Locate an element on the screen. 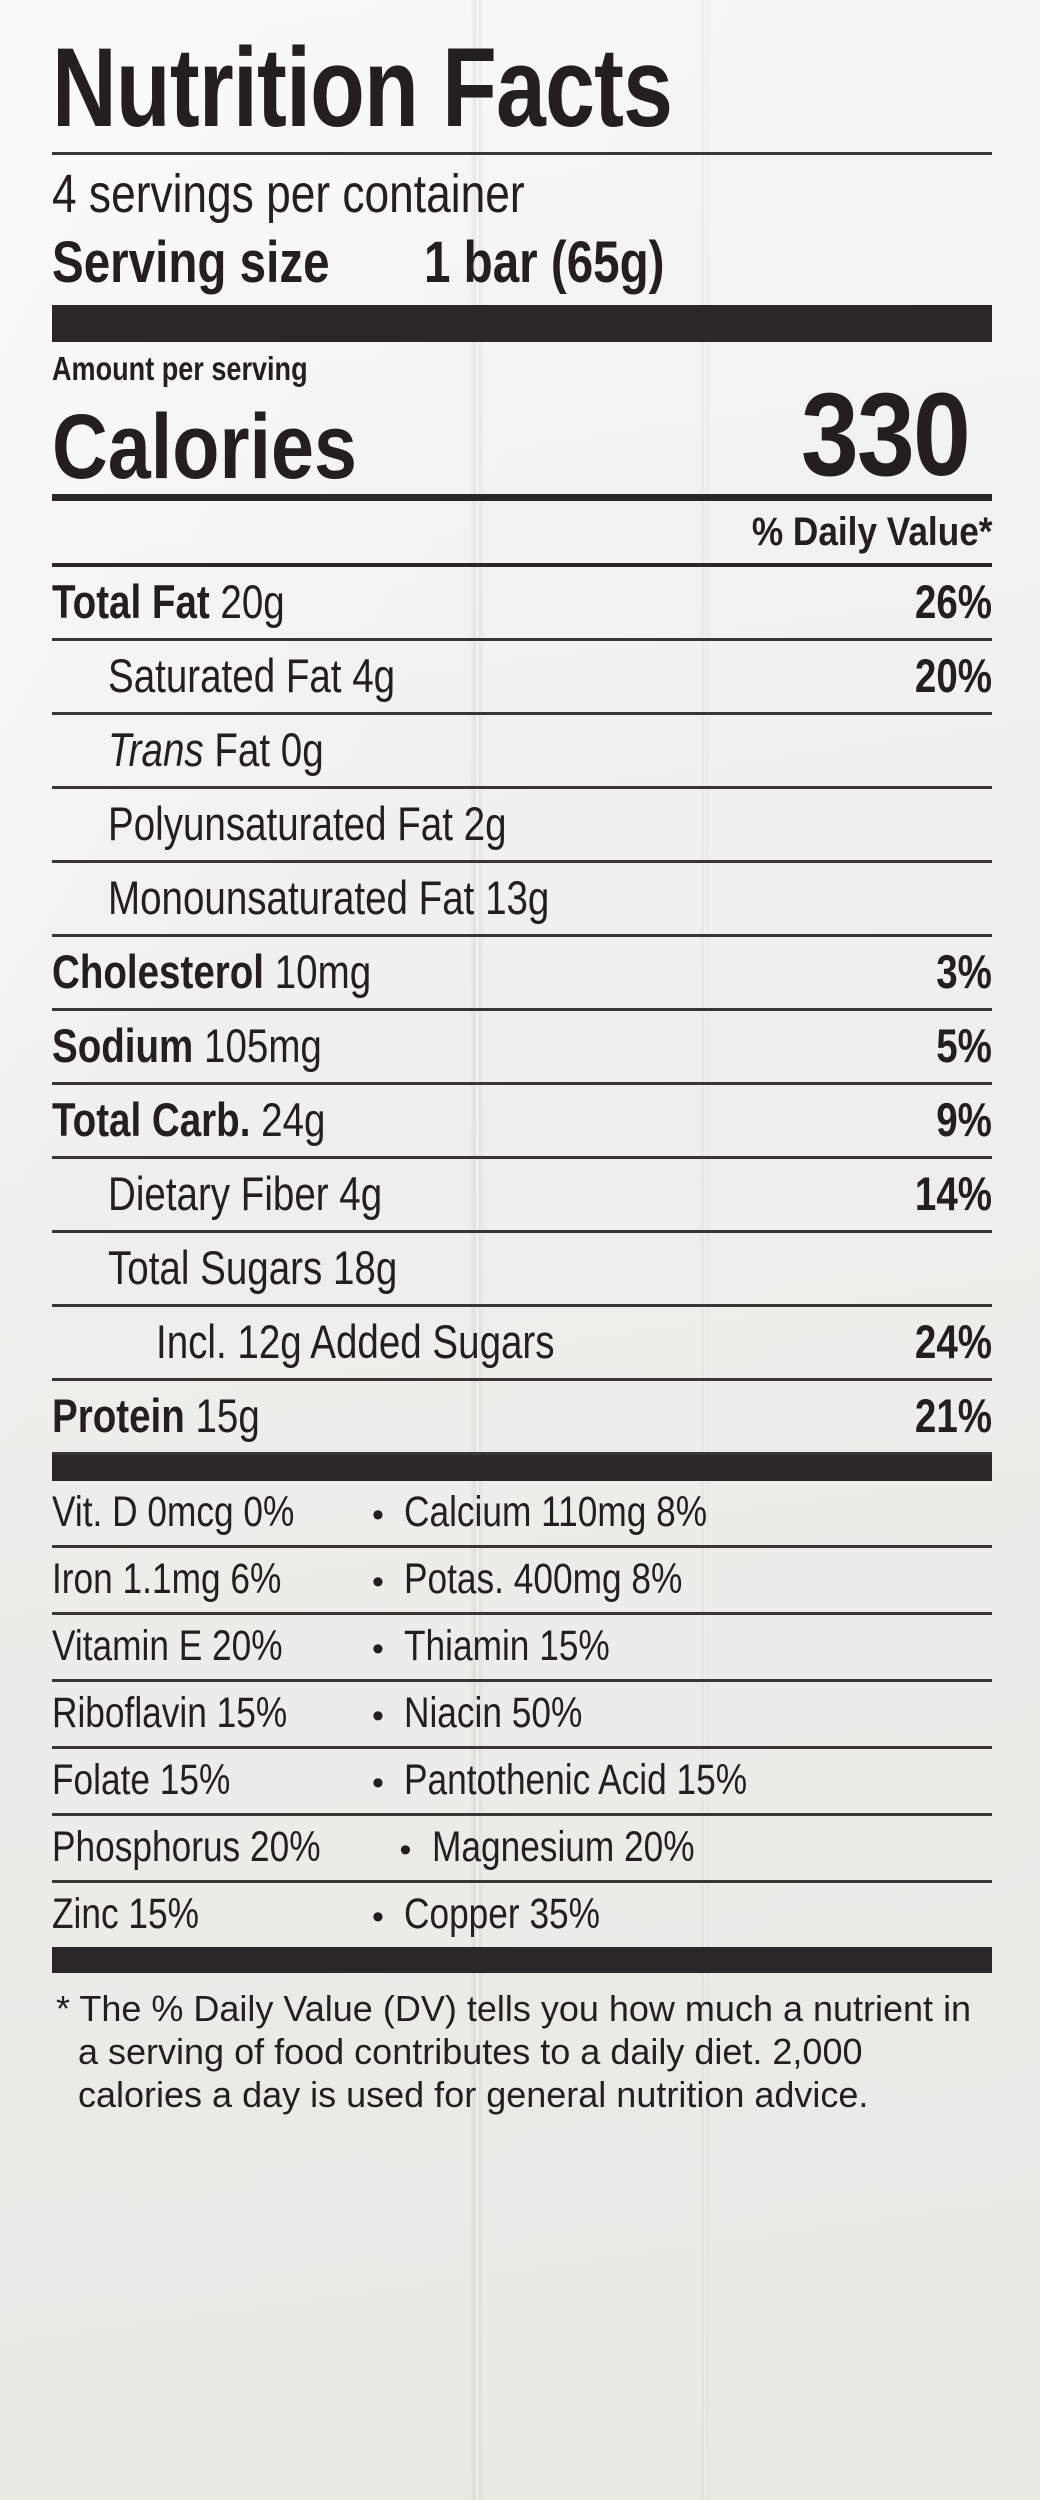  nutrient-row: Trans Fat 0g is located at coordinates (522, 750).